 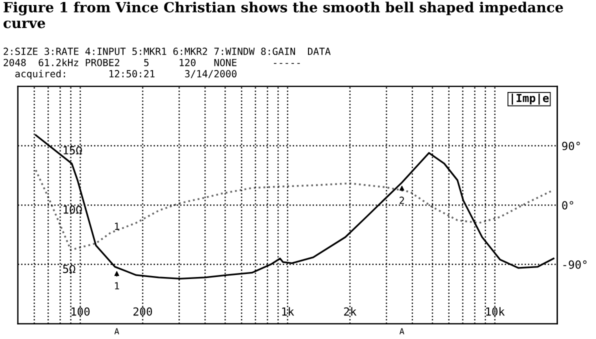 What do you see at coordinates (69, 269) in the screenshot?
I see `y-tick-label: 5Ω` at bounding box center [69, 269].